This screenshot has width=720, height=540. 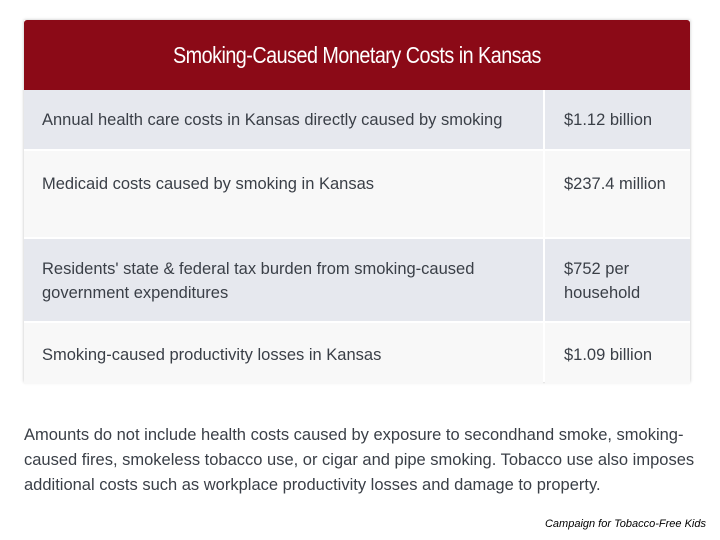 I want to click on row-value: $752 per household, so click(x=617, y=280).